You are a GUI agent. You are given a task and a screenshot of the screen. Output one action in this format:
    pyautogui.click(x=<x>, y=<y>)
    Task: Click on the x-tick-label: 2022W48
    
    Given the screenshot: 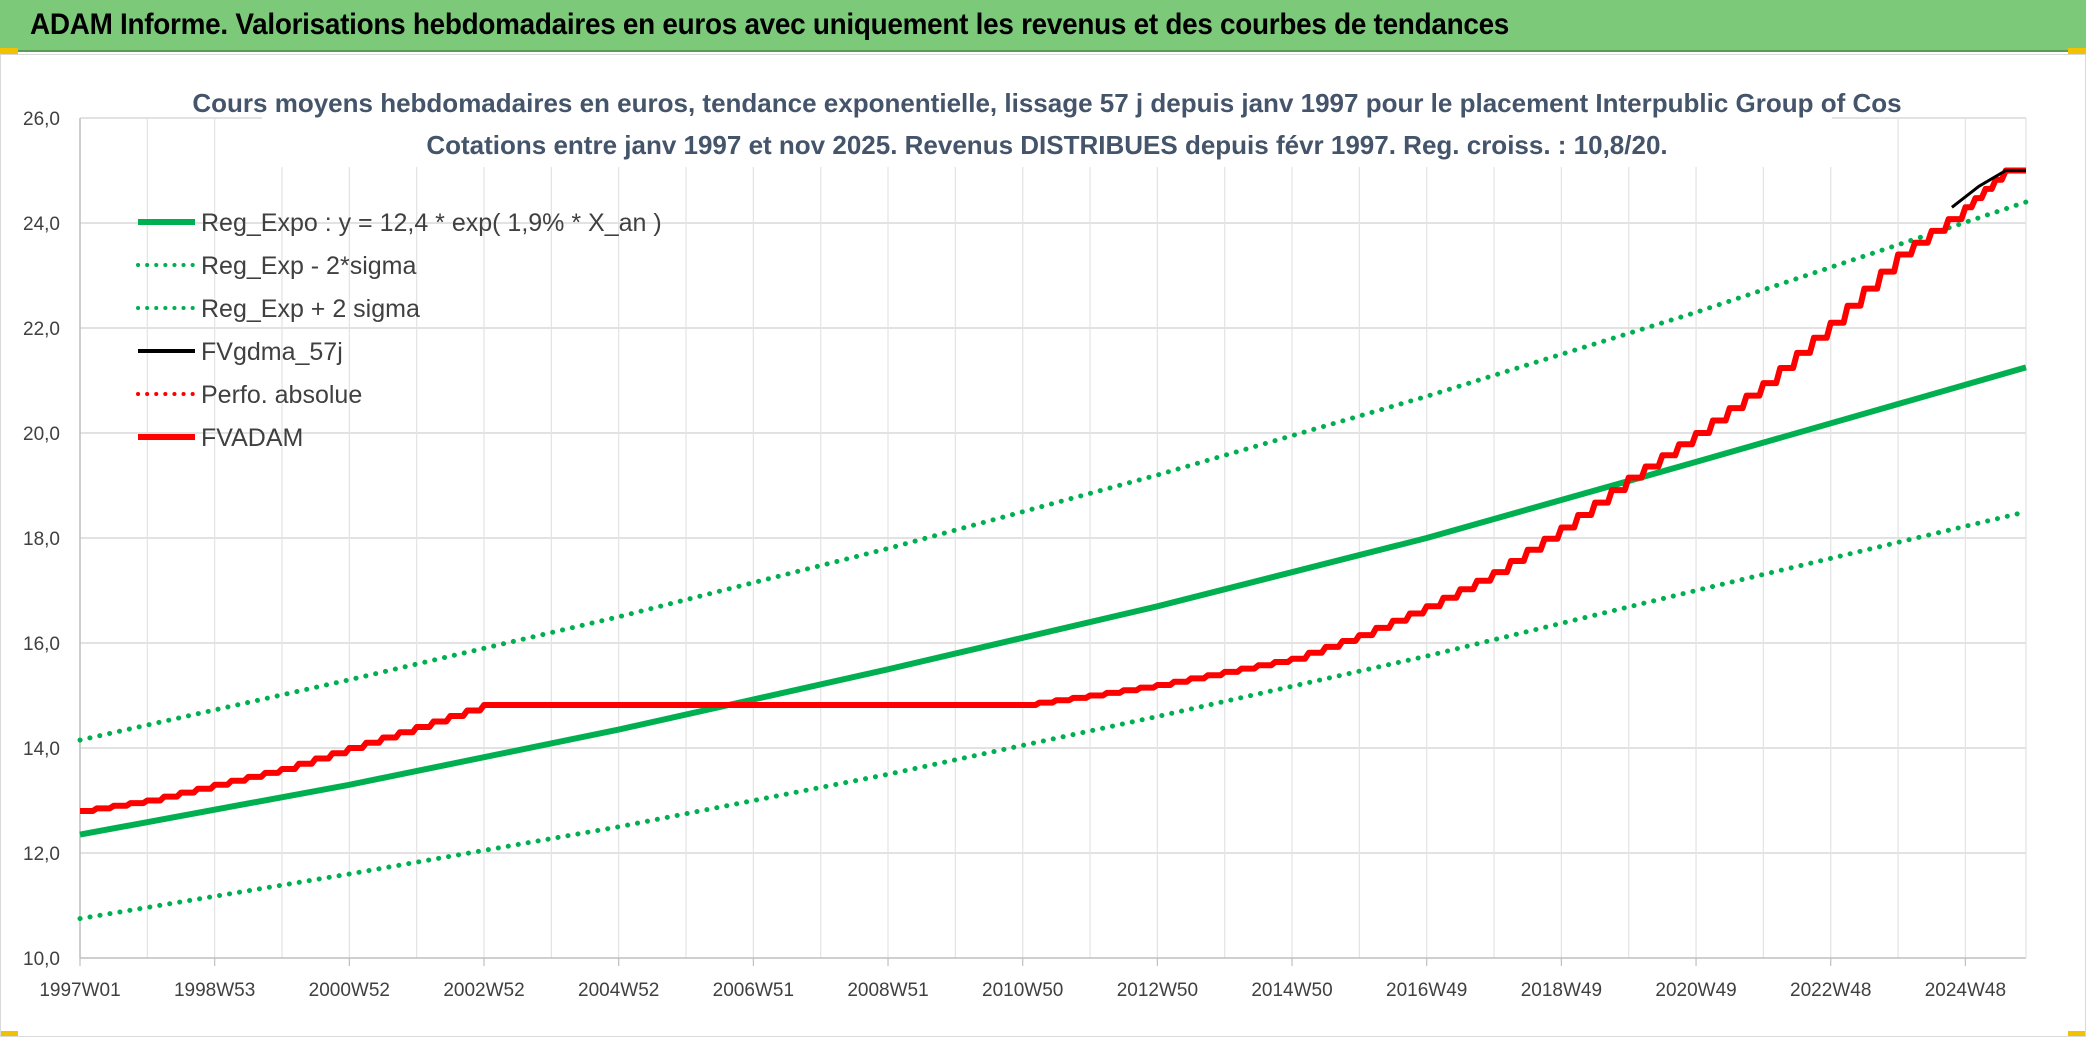 What is the action you would take?
    pyautogui.click(x=1830, y=990)
    